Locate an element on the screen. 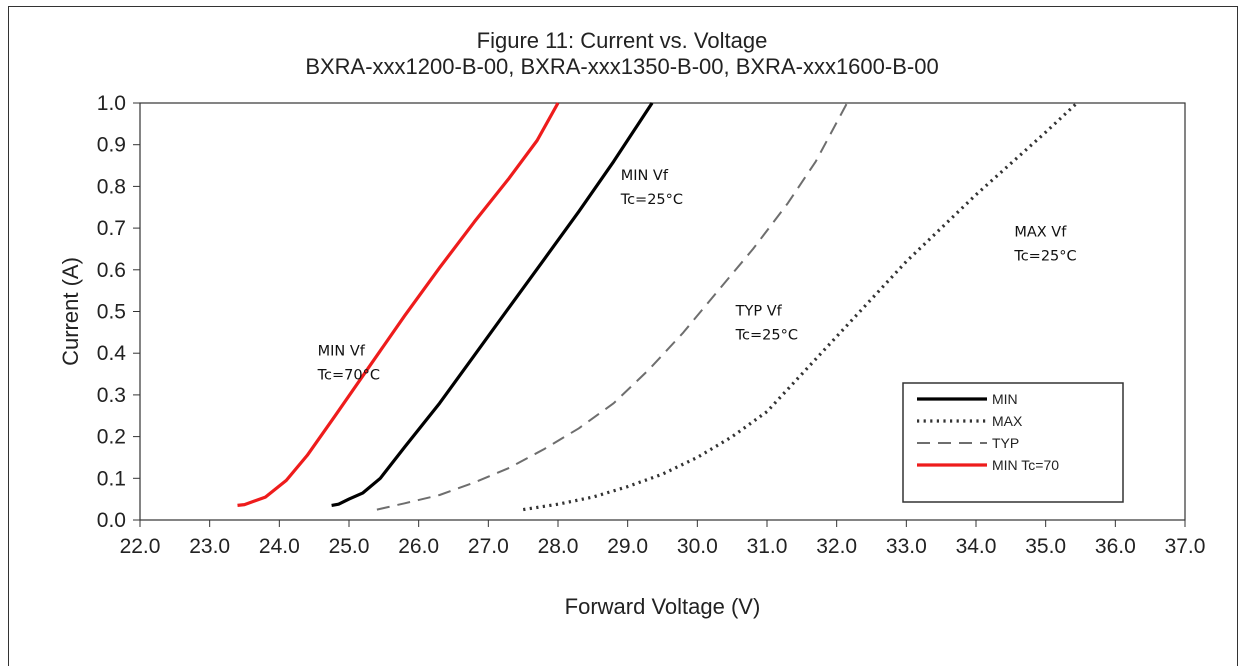 The height and width of the screenshot is (666, 1244). y-tick-label: 1.0 is located at coordinates (111, 103).